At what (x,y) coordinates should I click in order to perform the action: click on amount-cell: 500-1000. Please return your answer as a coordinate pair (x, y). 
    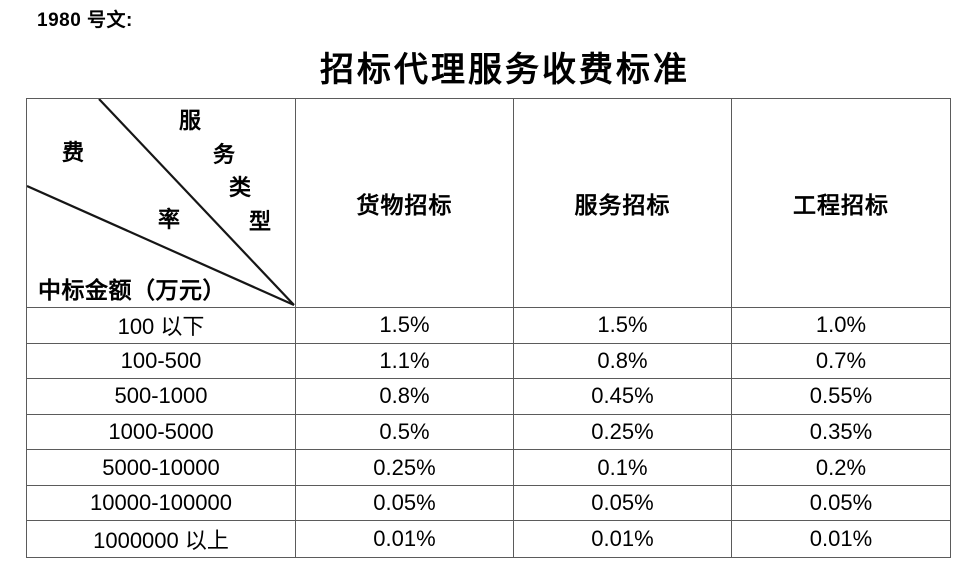
    Looking at the image, I should click on (161, 397).